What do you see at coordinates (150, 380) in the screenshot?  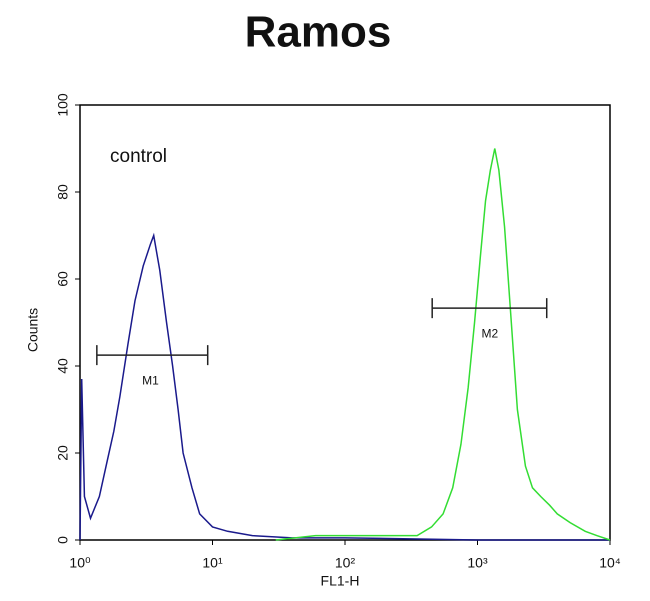 I see `marker-label: M1` at bounding box center [150, 380].